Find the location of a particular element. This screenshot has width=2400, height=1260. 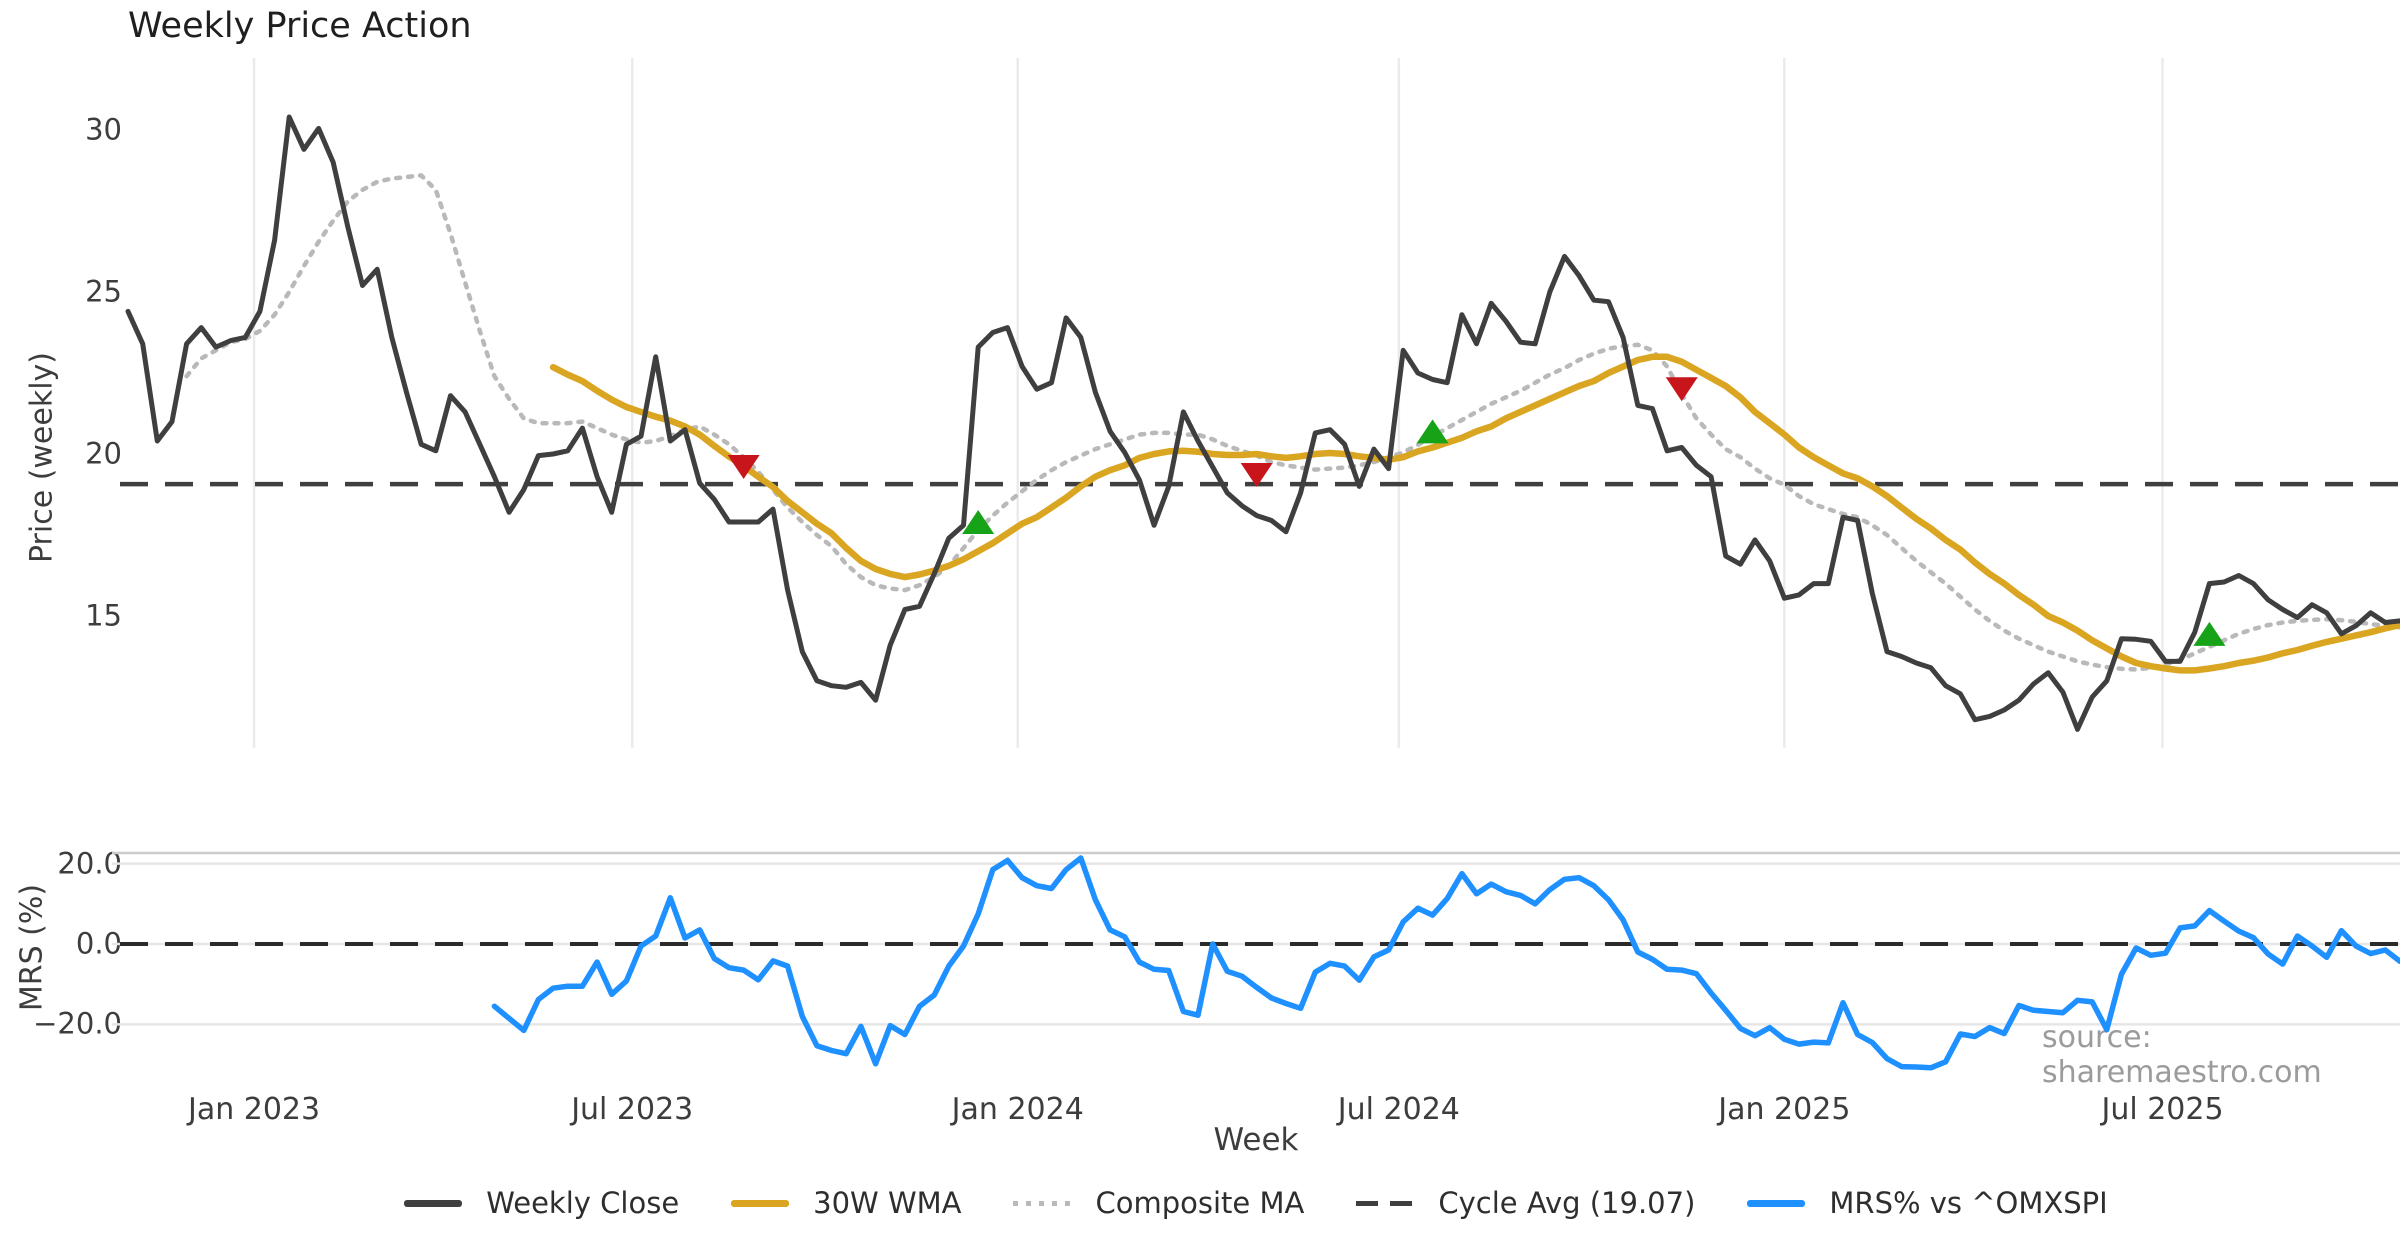

x-tick: Jan 2023 is located at coordinates (254, 1109).